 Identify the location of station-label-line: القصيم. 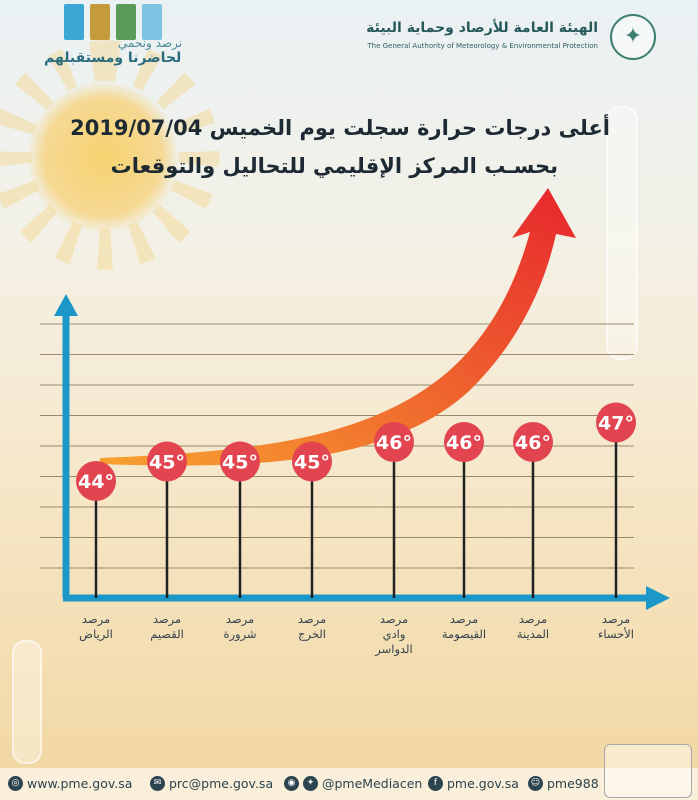
(167, 634).